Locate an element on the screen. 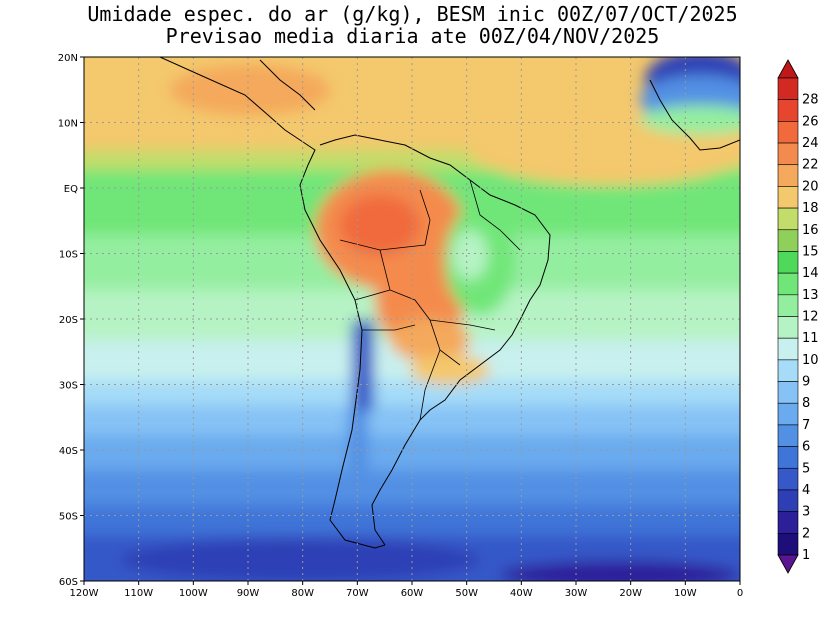 This screenshot has height=637, width=825. lat-tick-label: EQ is located at coordinates (71, 189).